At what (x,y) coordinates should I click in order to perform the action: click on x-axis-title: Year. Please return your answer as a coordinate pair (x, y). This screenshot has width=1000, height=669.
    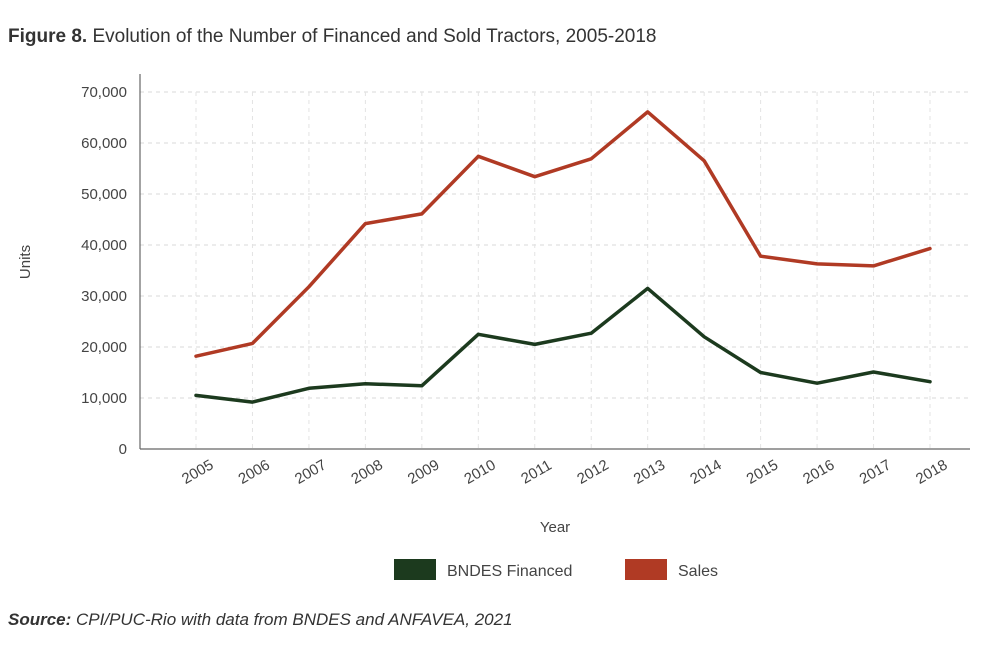
    Looking at the image, I should click on (555, 527).